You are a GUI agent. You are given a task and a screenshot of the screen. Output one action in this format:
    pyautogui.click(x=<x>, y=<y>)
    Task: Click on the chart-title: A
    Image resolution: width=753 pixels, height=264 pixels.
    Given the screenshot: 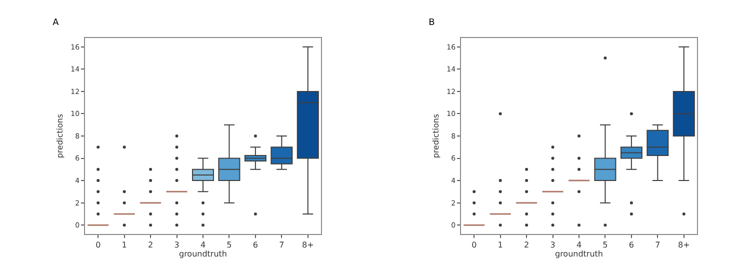 What is the action you would take?
    pyautogui.click(x=56, y=23)
    